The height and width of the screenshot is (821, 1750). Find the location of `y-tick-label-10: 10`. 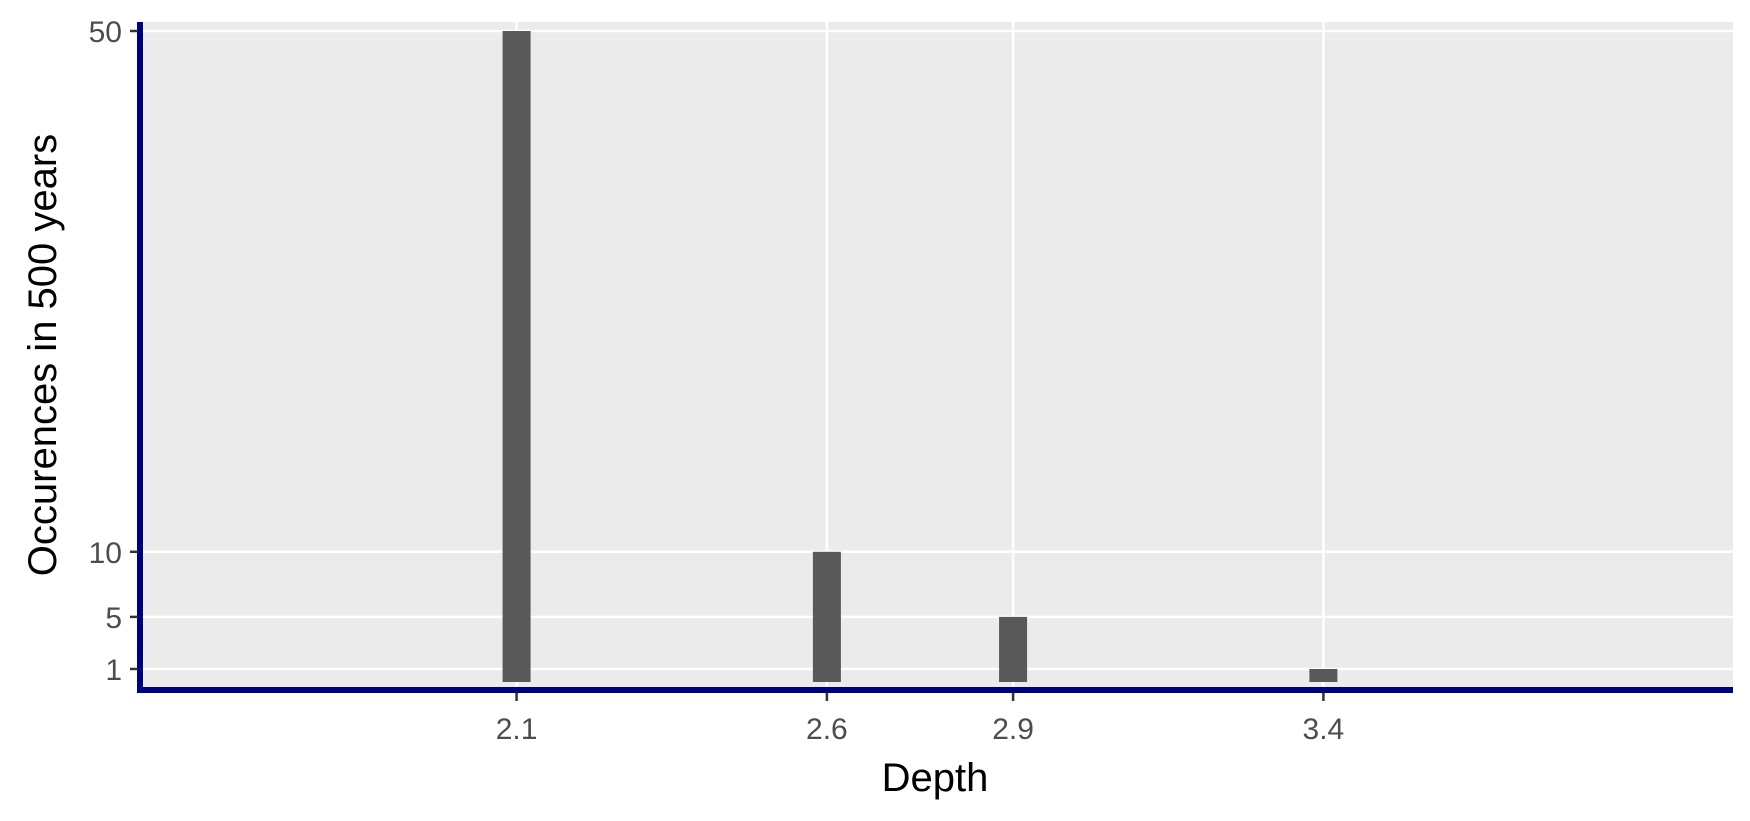

y-tick-label-10: 10 is located at coordinates (105, 553).